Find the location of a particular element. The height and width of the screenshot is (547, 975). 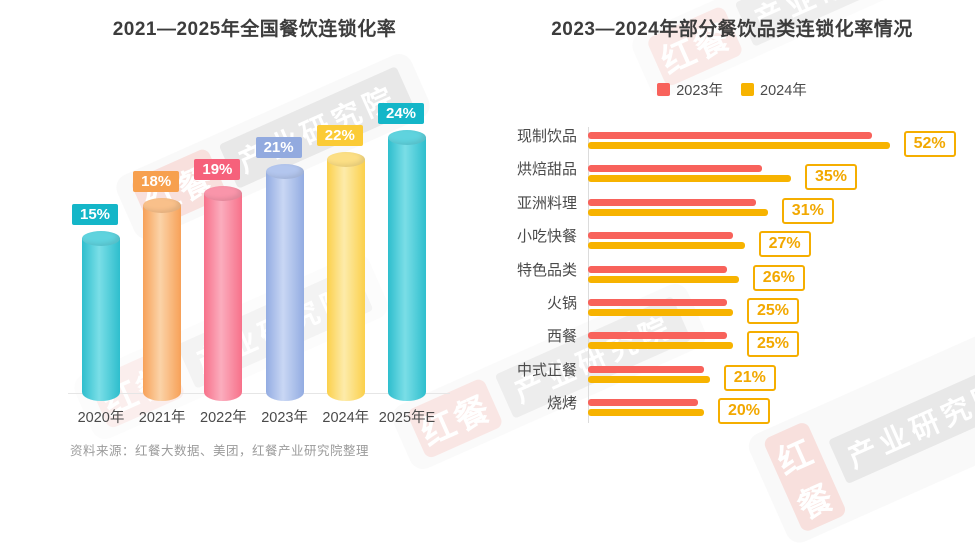

category-row: 西餐 25% is located at coordinates (729, 341).